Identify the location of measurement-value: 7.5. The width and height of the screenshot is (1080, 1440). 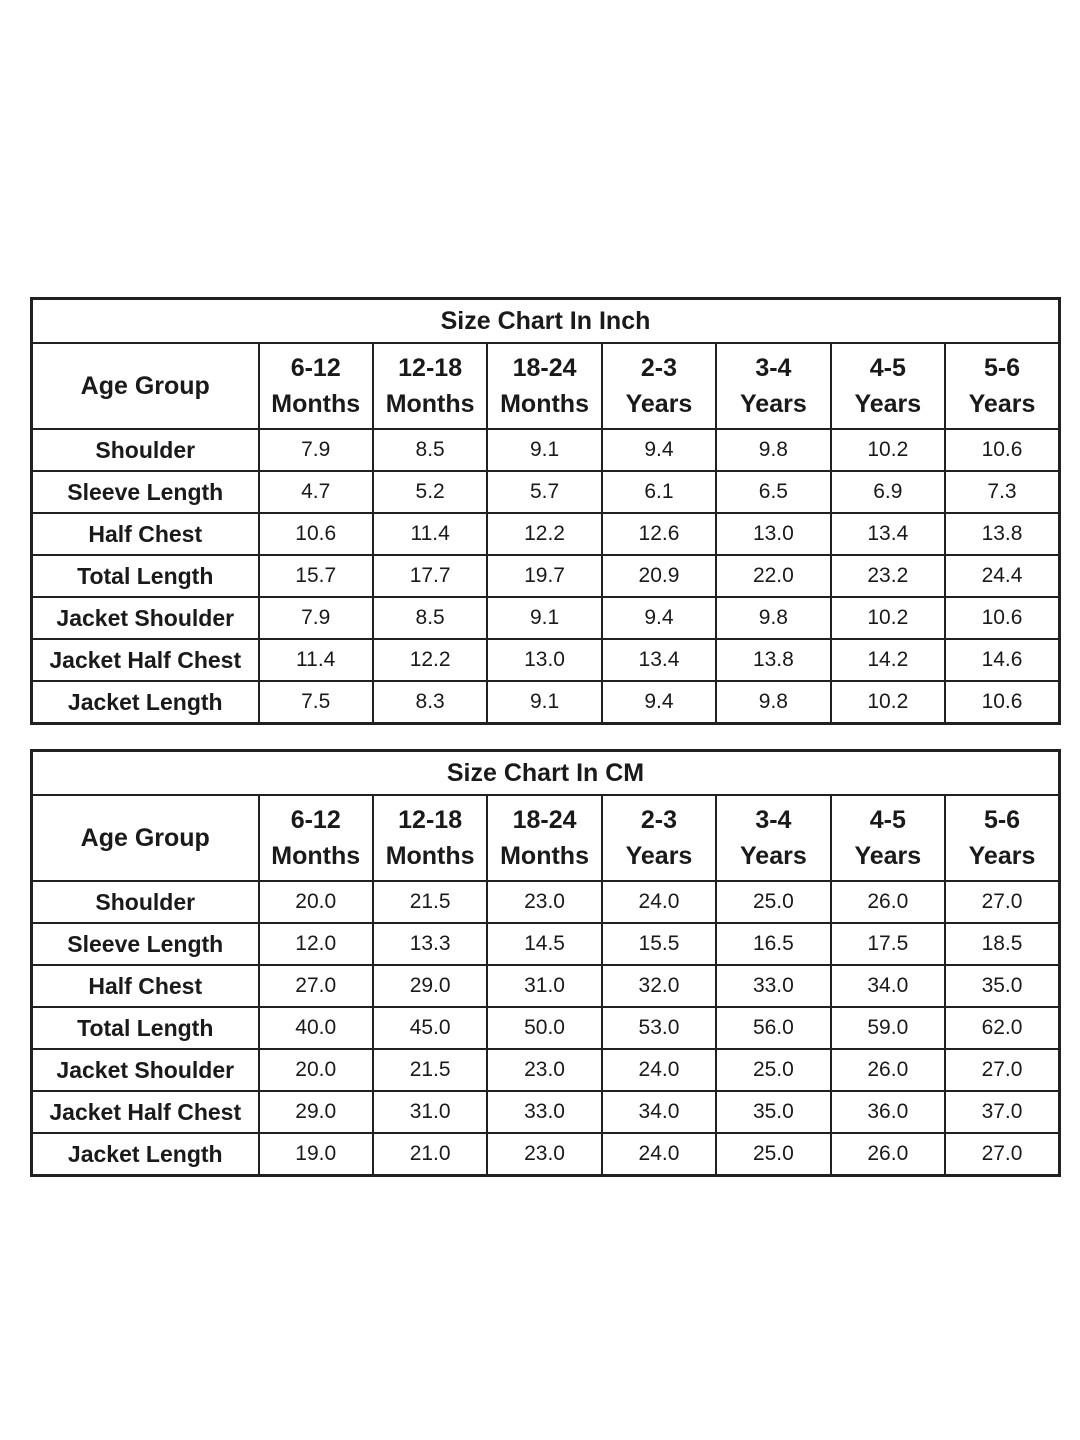
(315, 702).